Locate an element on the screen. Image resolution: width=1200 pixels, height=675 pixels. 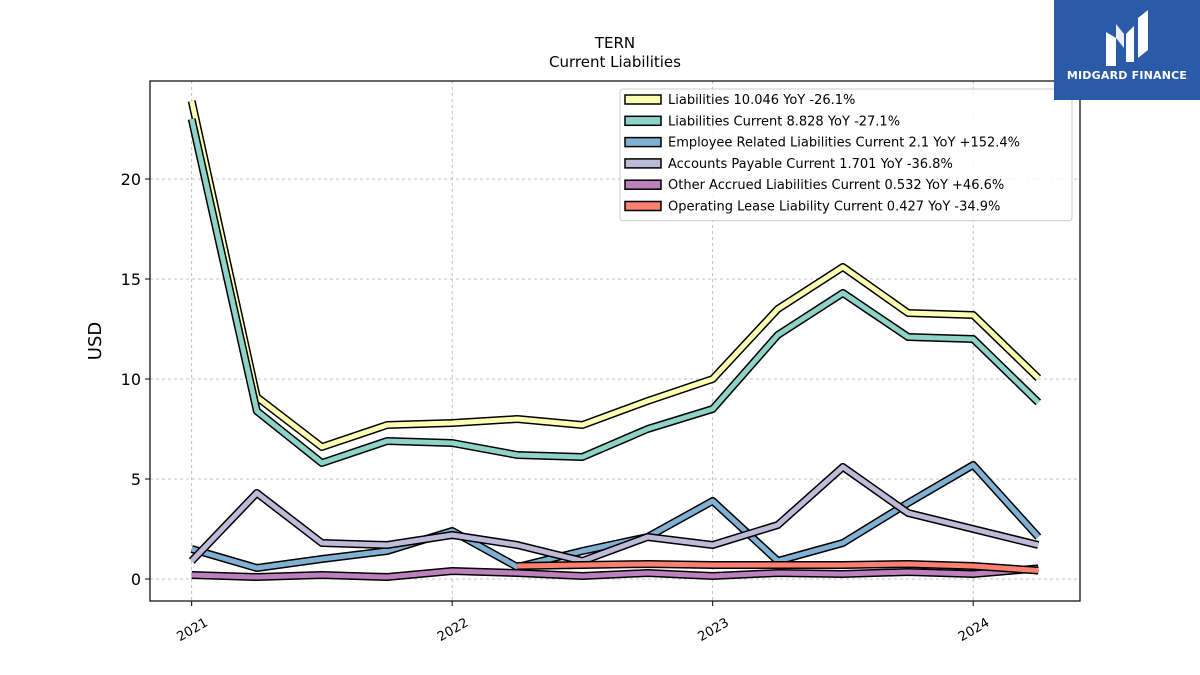
legend-frame is located at coordinates (846, 155).